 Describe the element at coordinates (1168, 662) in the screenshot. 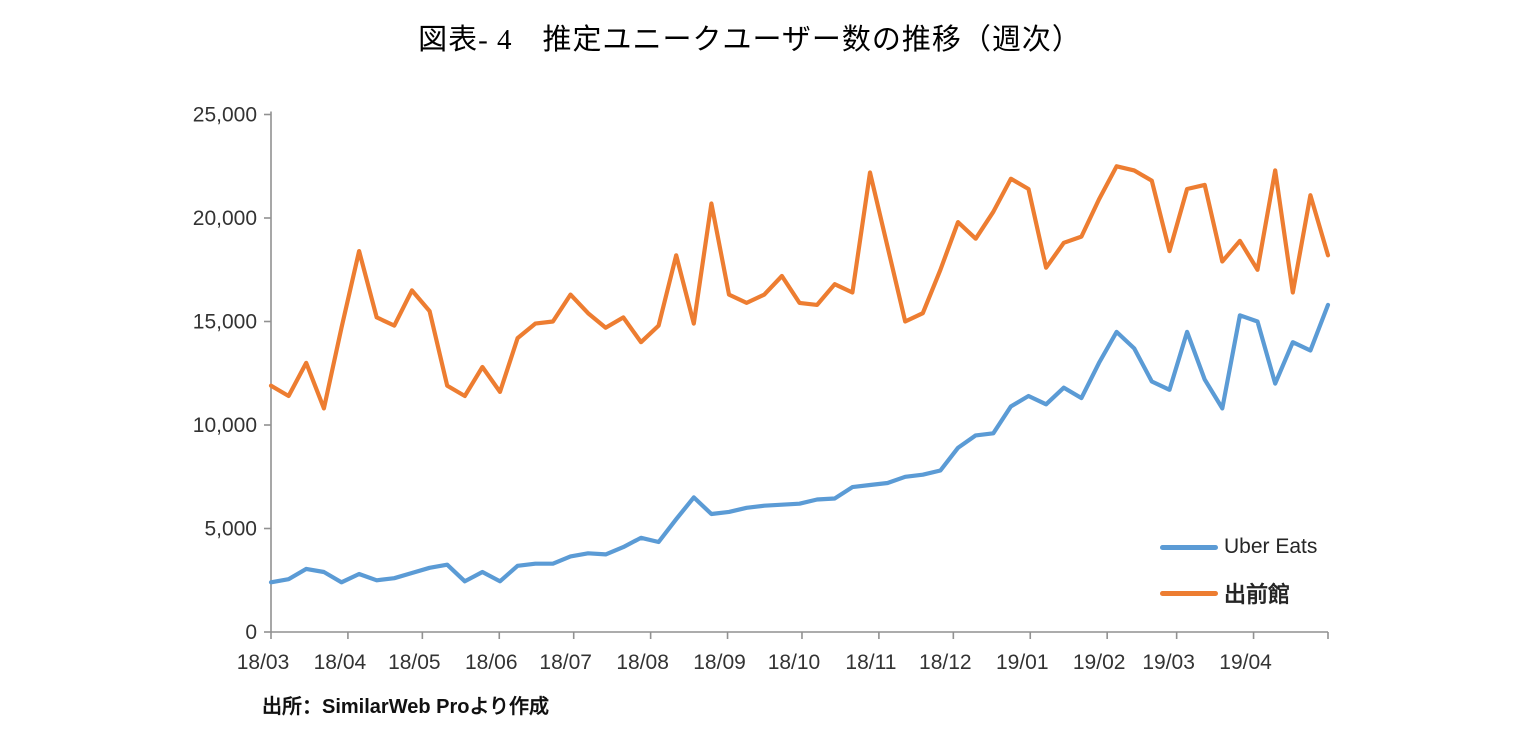

I see `x-tick-label: 19/03` at that location.